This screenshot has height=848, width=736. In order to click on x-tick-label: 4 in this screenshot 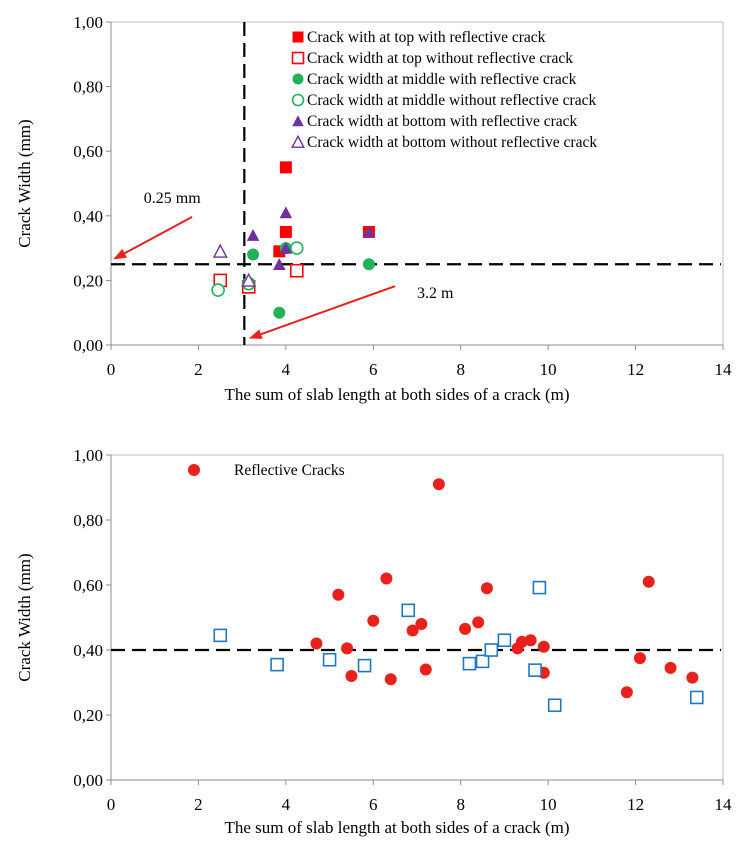, I will do `click(286, 369)`.